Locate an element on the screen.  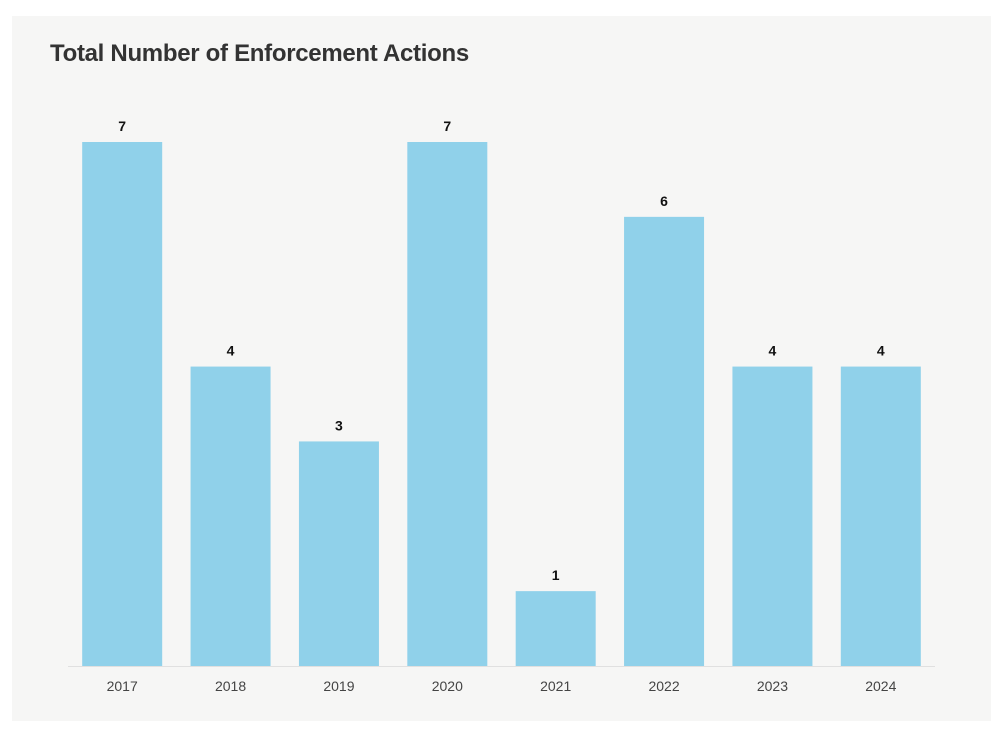
bar-2022 is located at coordinates (664, 441).